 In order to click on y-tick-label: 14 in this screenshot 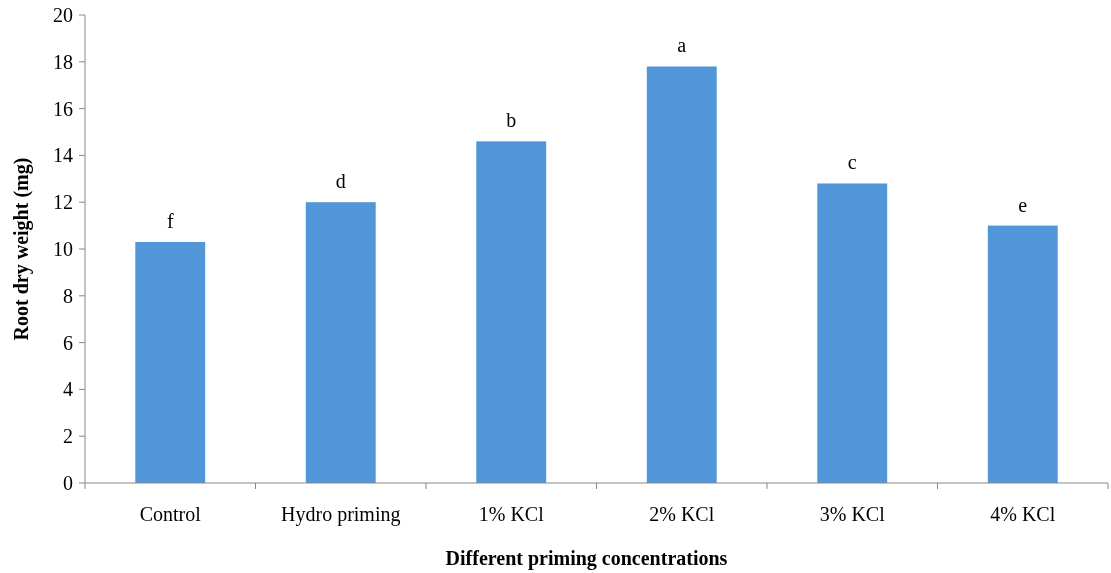, I will do `click(63, 155)`.